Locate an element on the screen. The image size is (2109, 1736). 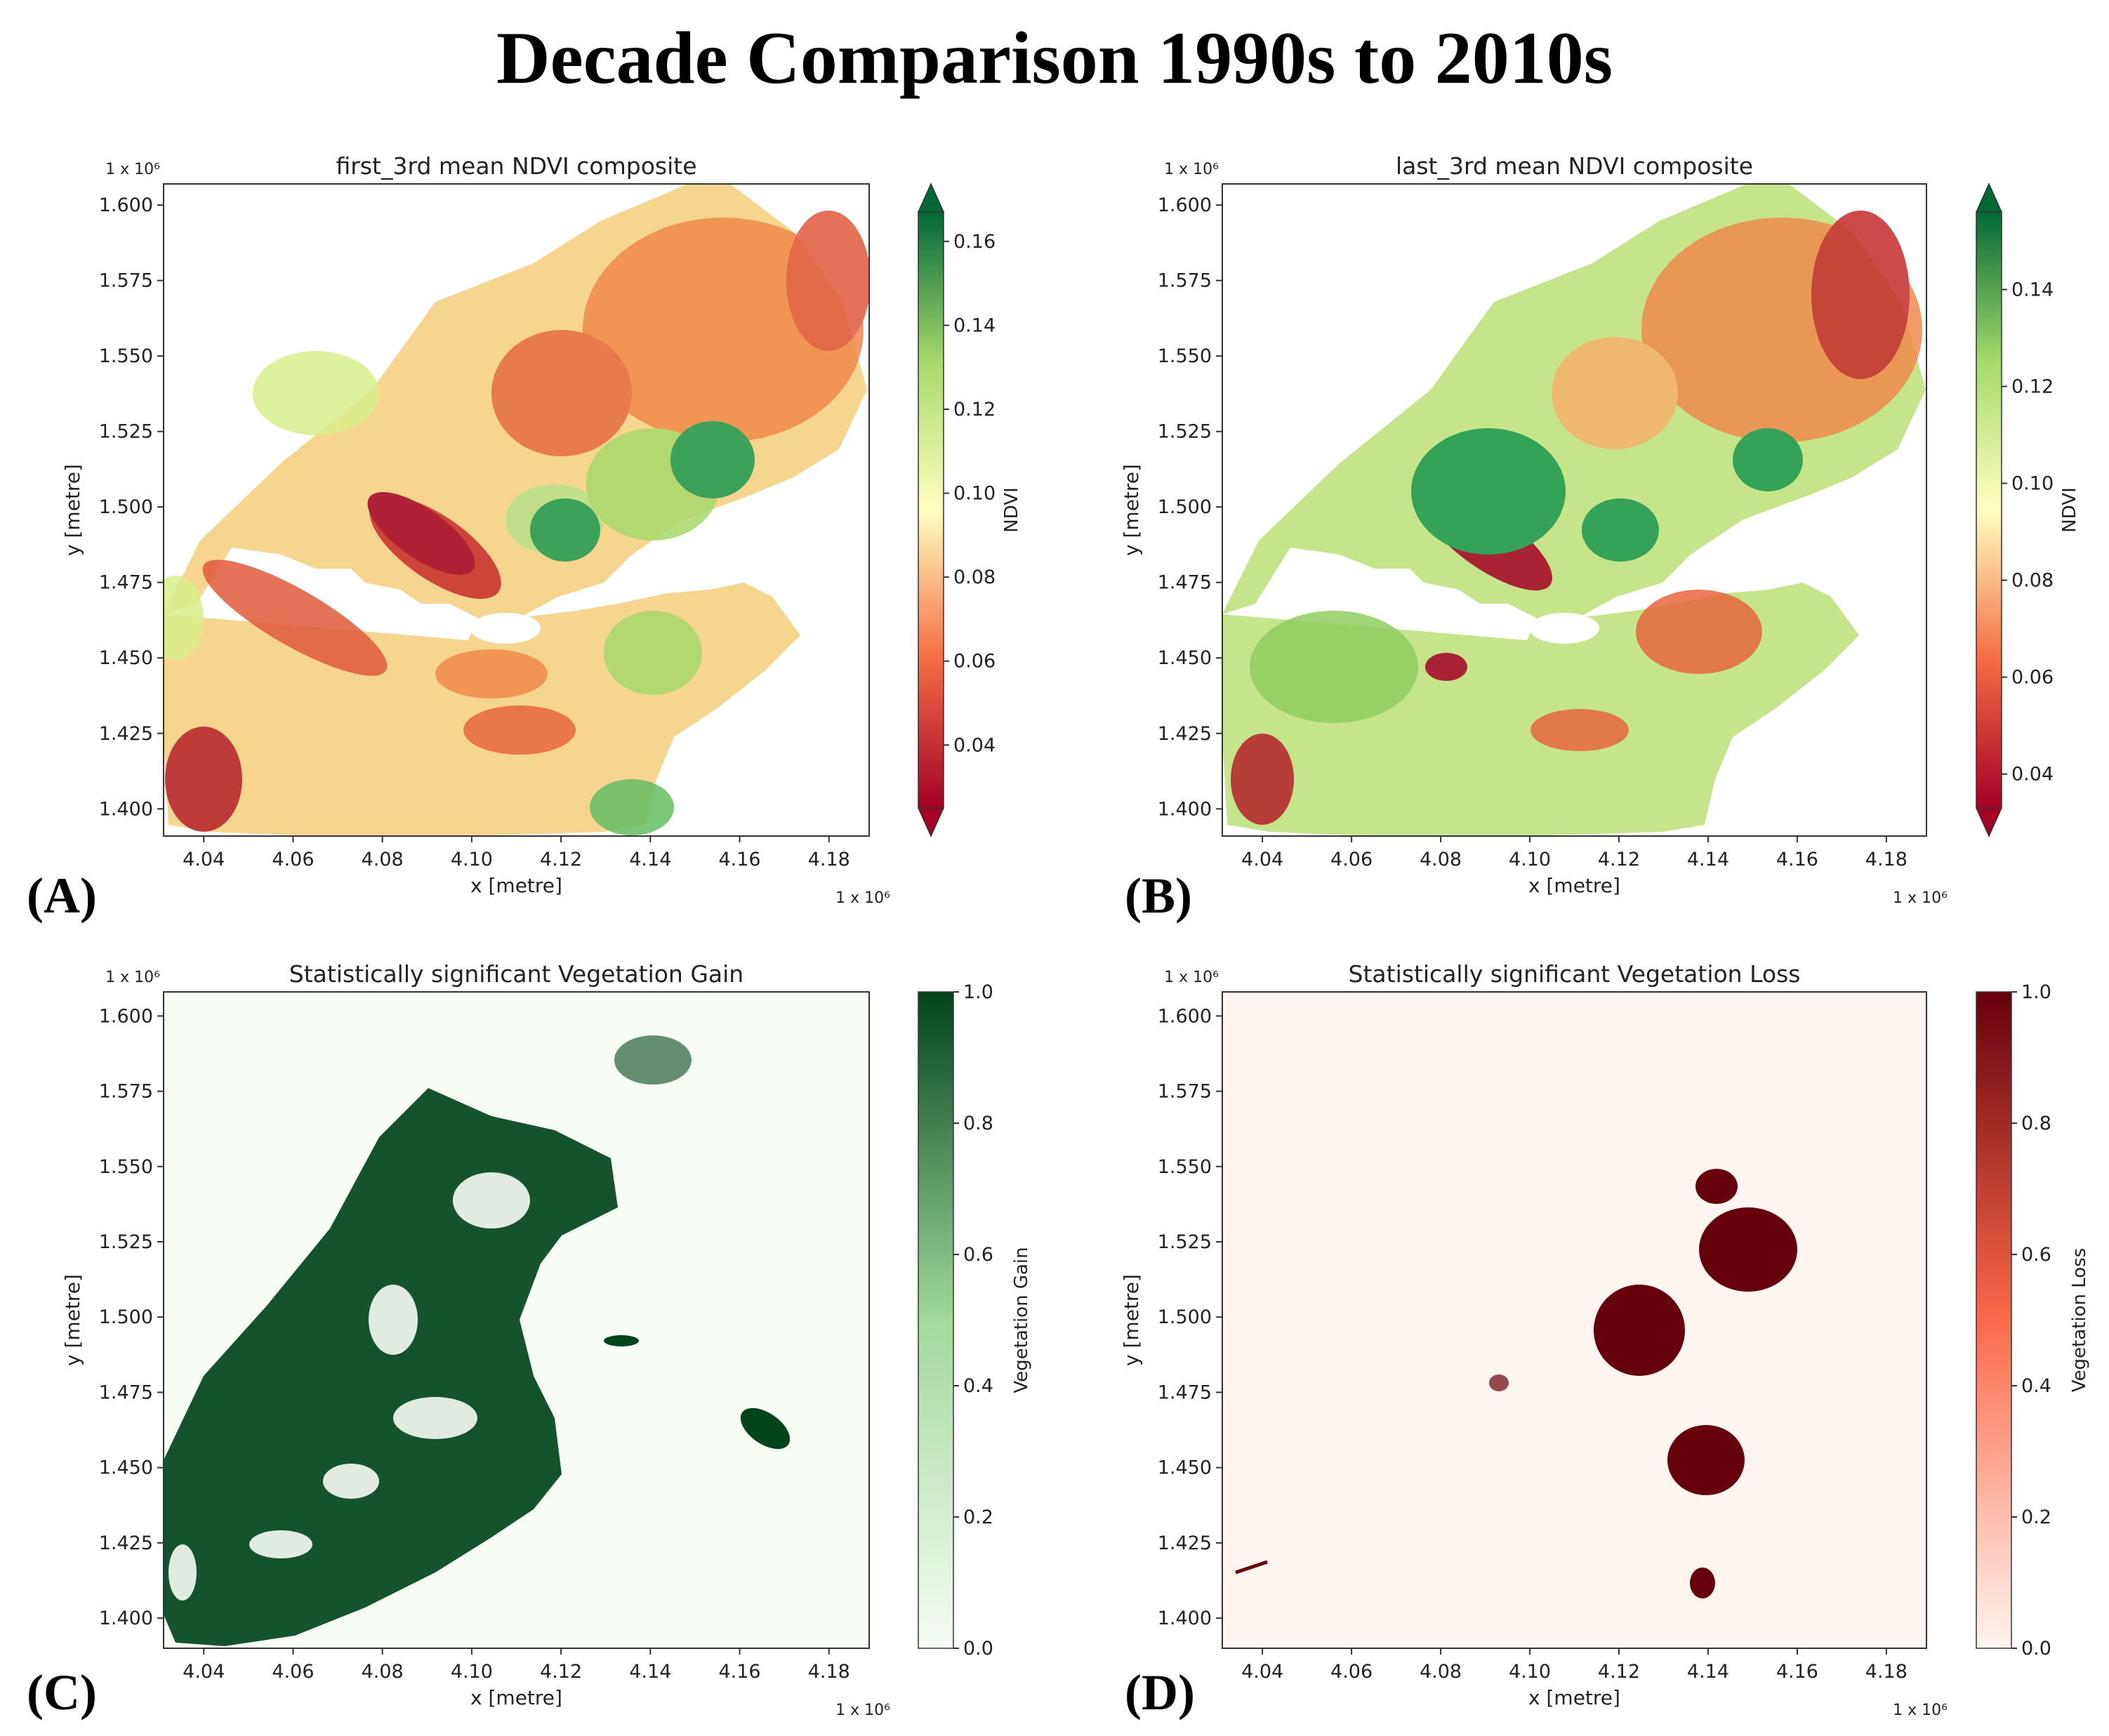
plot-frame-a is located at coordinates (516, 510).